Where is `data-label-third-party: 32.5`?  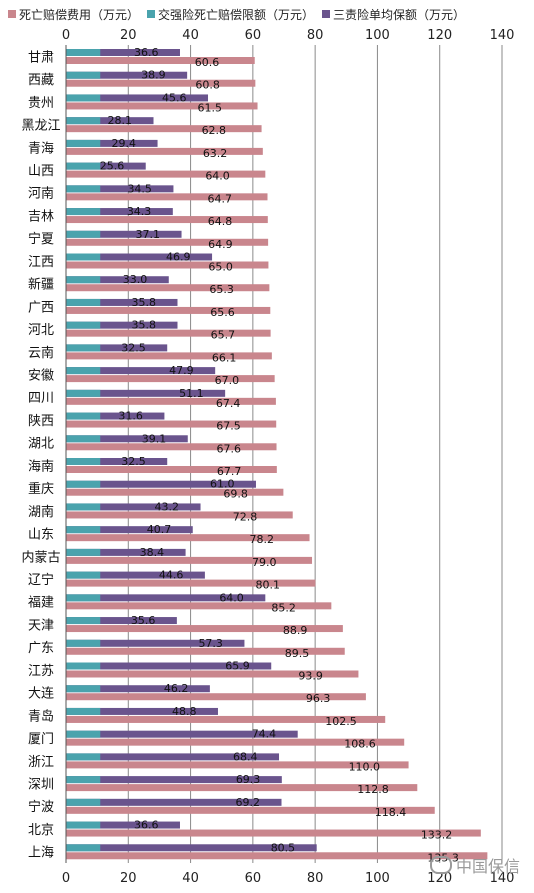
data-label-third-party: 32.5 is located at coordinates (133, 461).